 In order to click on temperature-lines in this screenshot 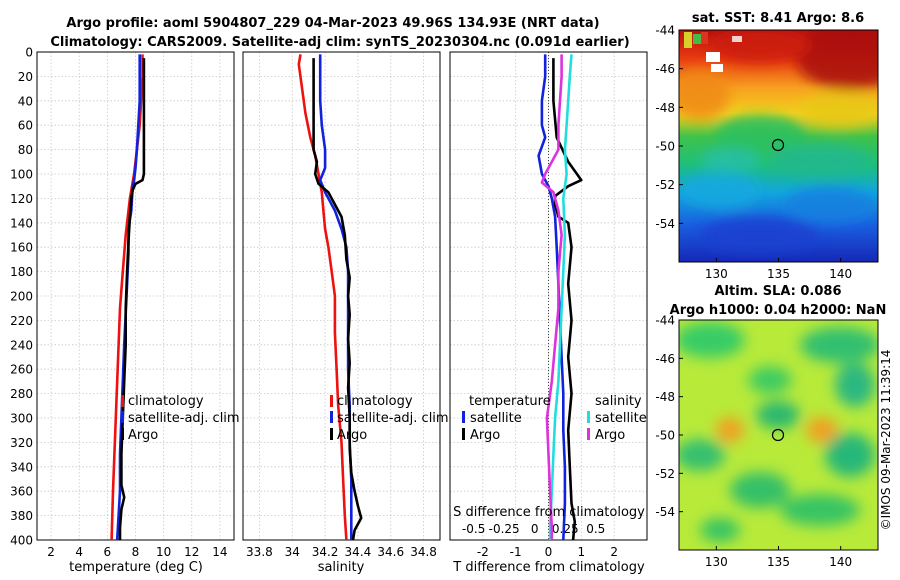, I will do `click(128, 297)`.